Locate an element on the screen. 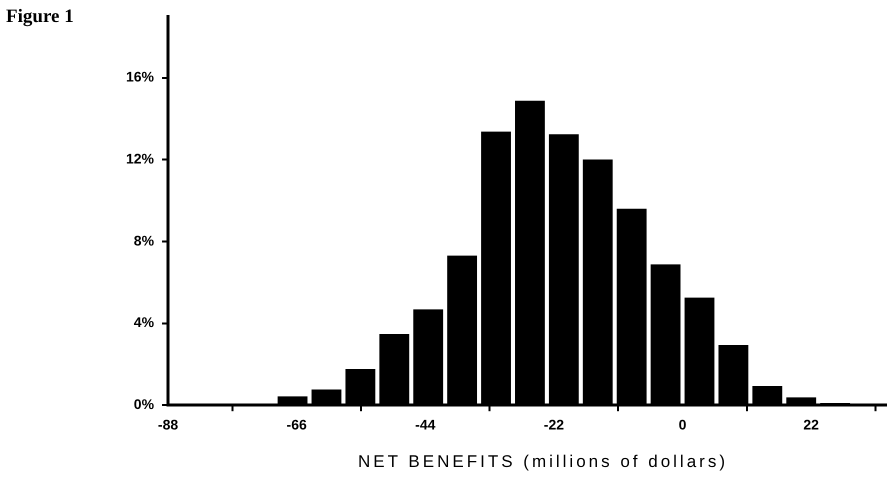 Image resolution: width=889 pixels, height=495 pixels. y-tick-label: 0% is located at coordinates (144, 404).